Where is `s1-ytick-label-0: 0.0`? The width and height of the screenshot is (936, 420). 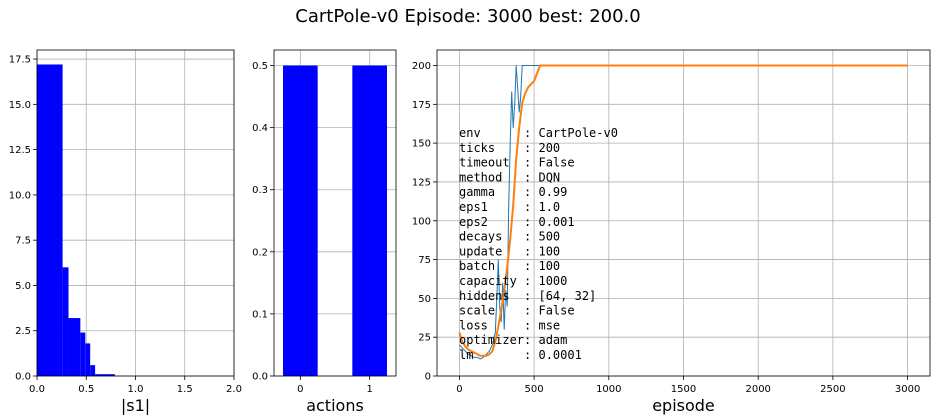
s1-ytick-label-0: 0.0 is located at coordinates (23, 377).